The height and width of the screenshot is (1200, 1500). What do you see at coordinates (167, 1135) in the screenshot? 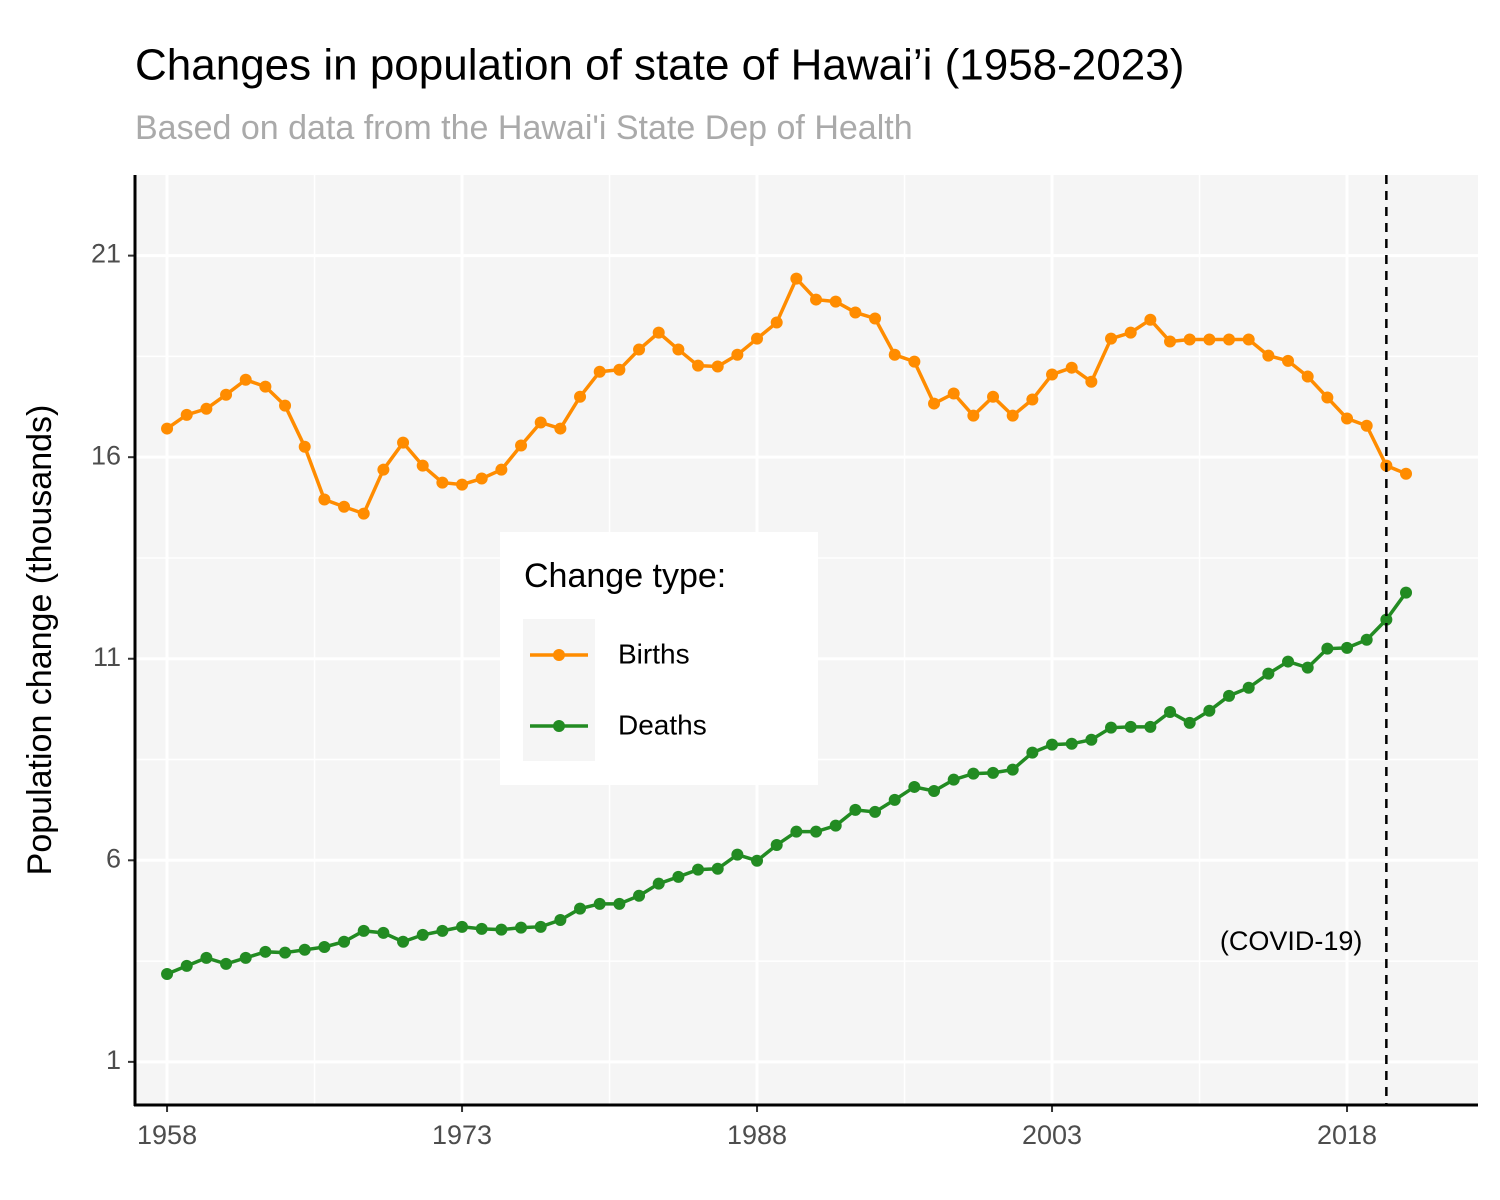
I see `x-tick-label: 1958` at bounding box center [167, 1135].